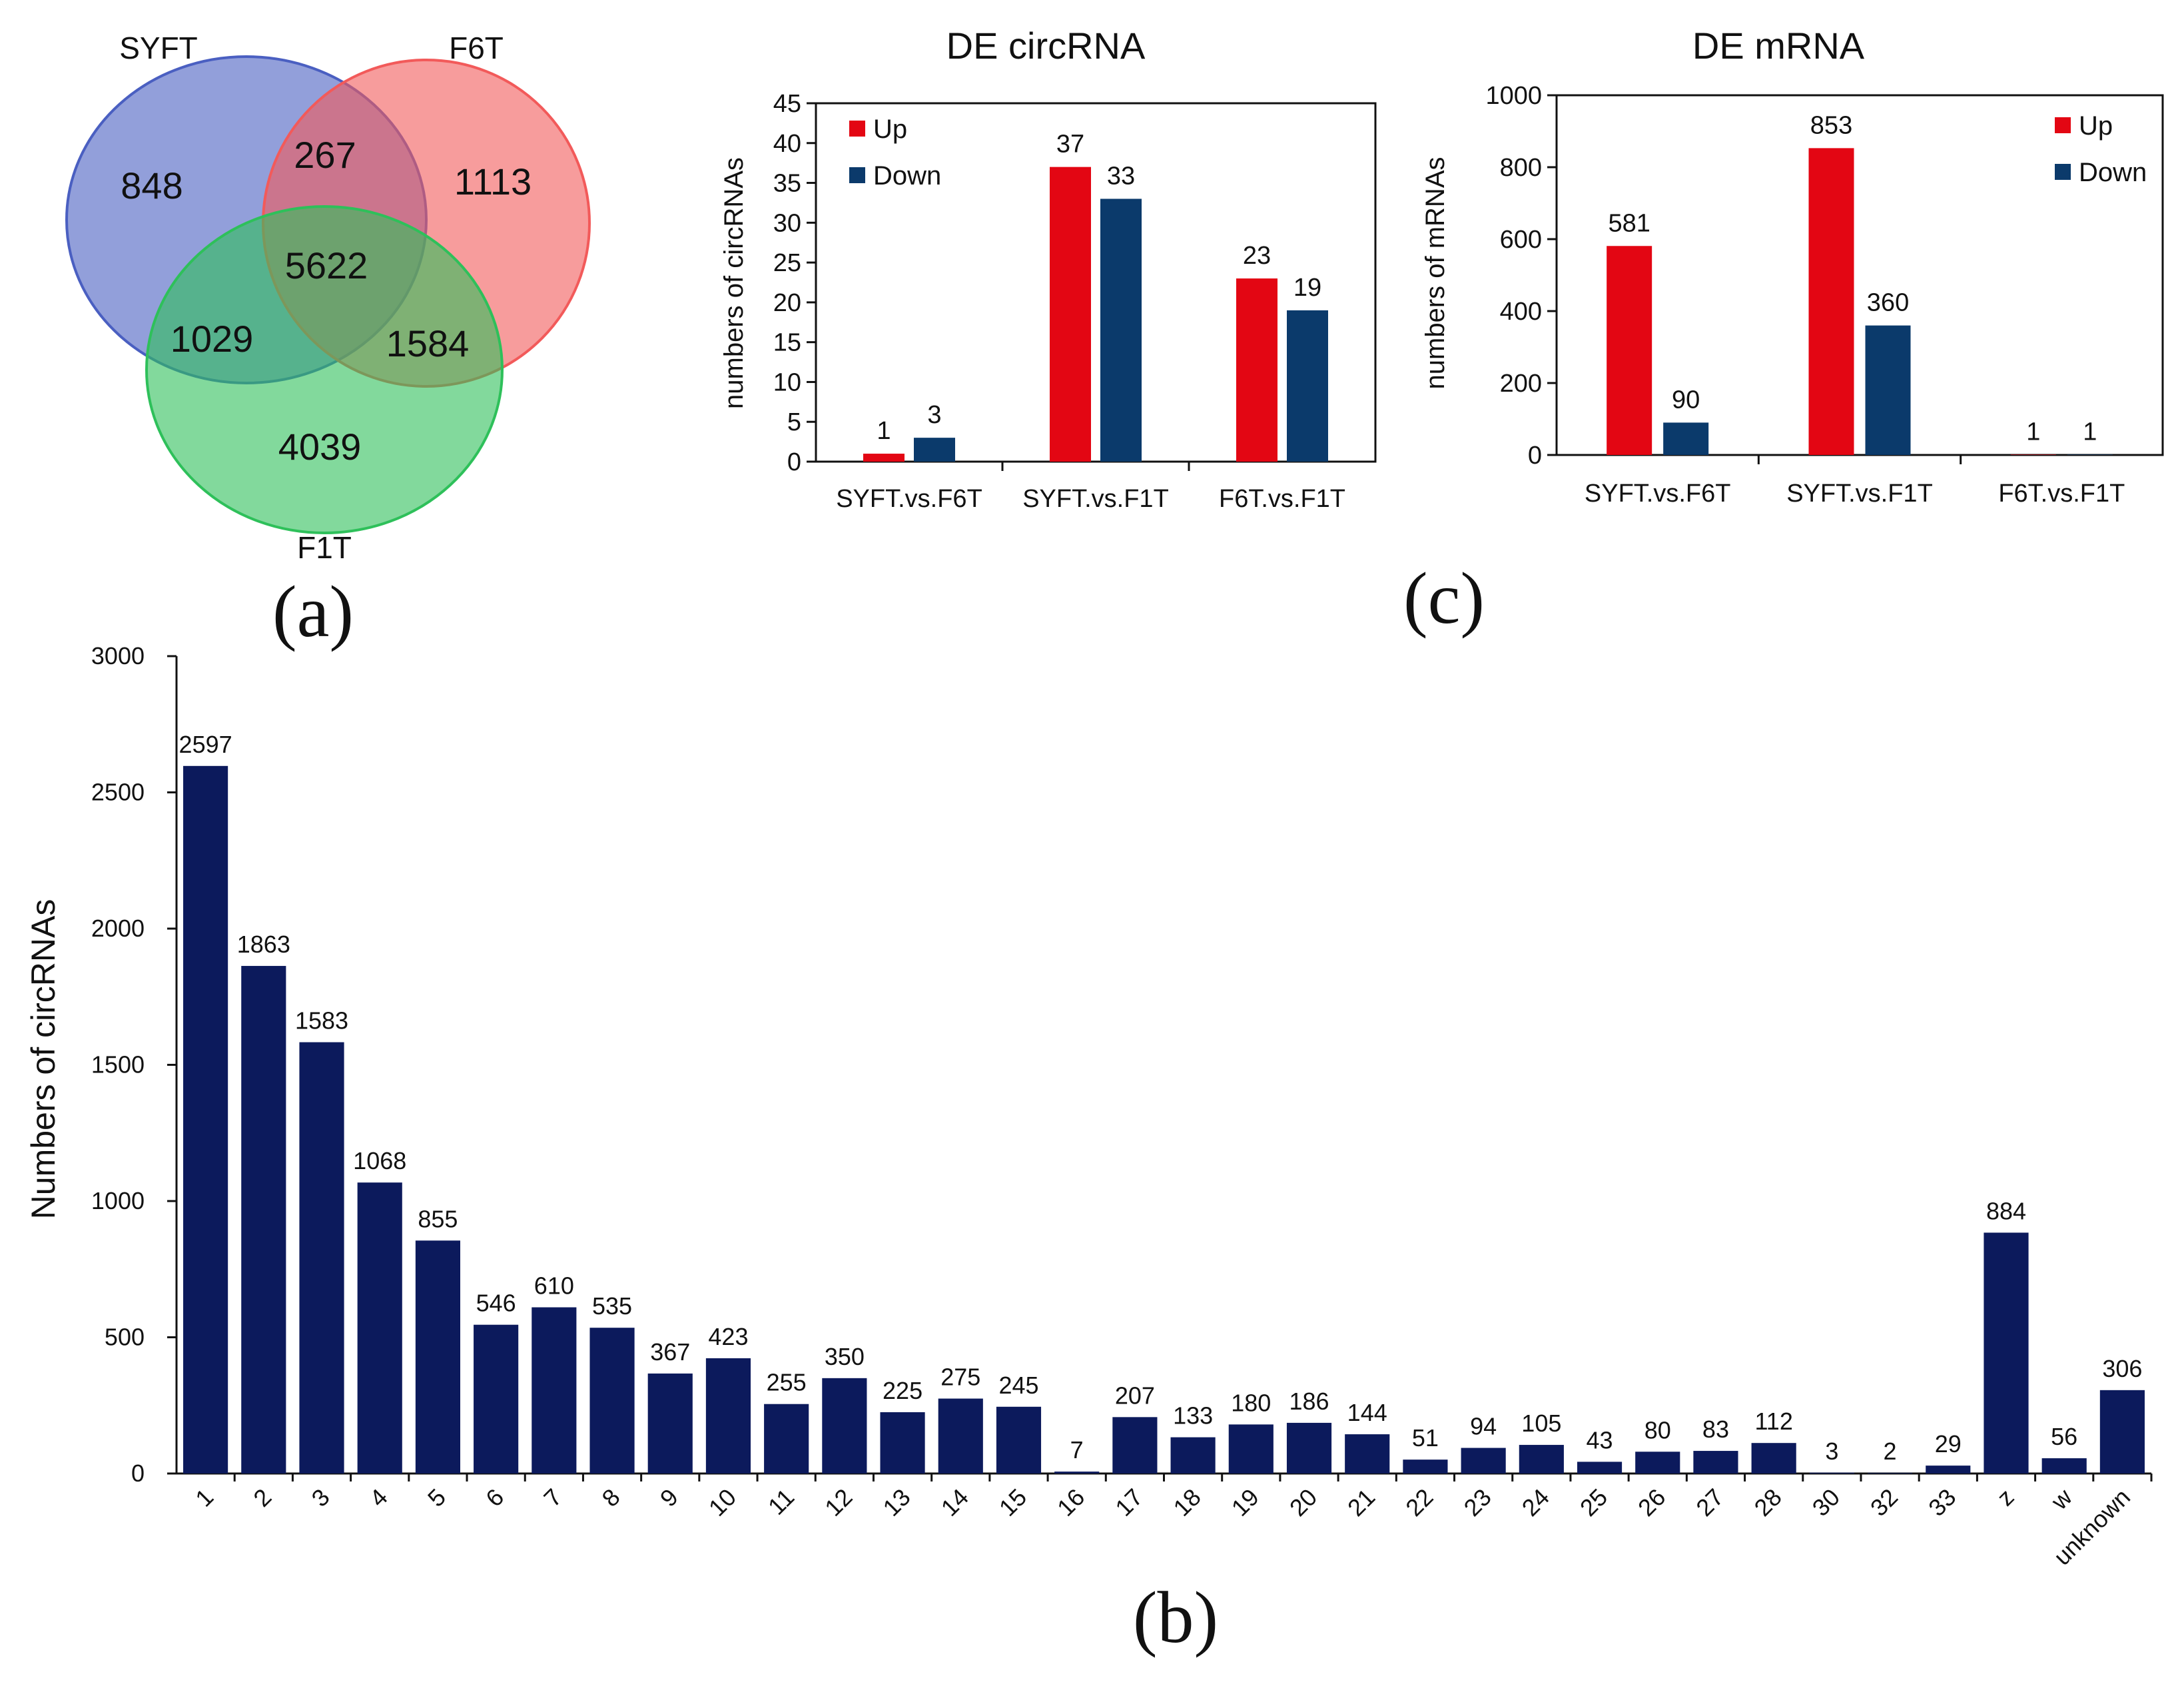  I want to click on y-tick-label: 30, so click(787, 223).